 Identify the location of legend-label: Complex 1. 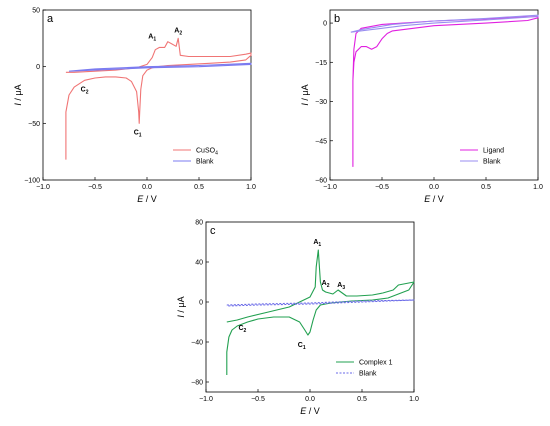
(376, 363).